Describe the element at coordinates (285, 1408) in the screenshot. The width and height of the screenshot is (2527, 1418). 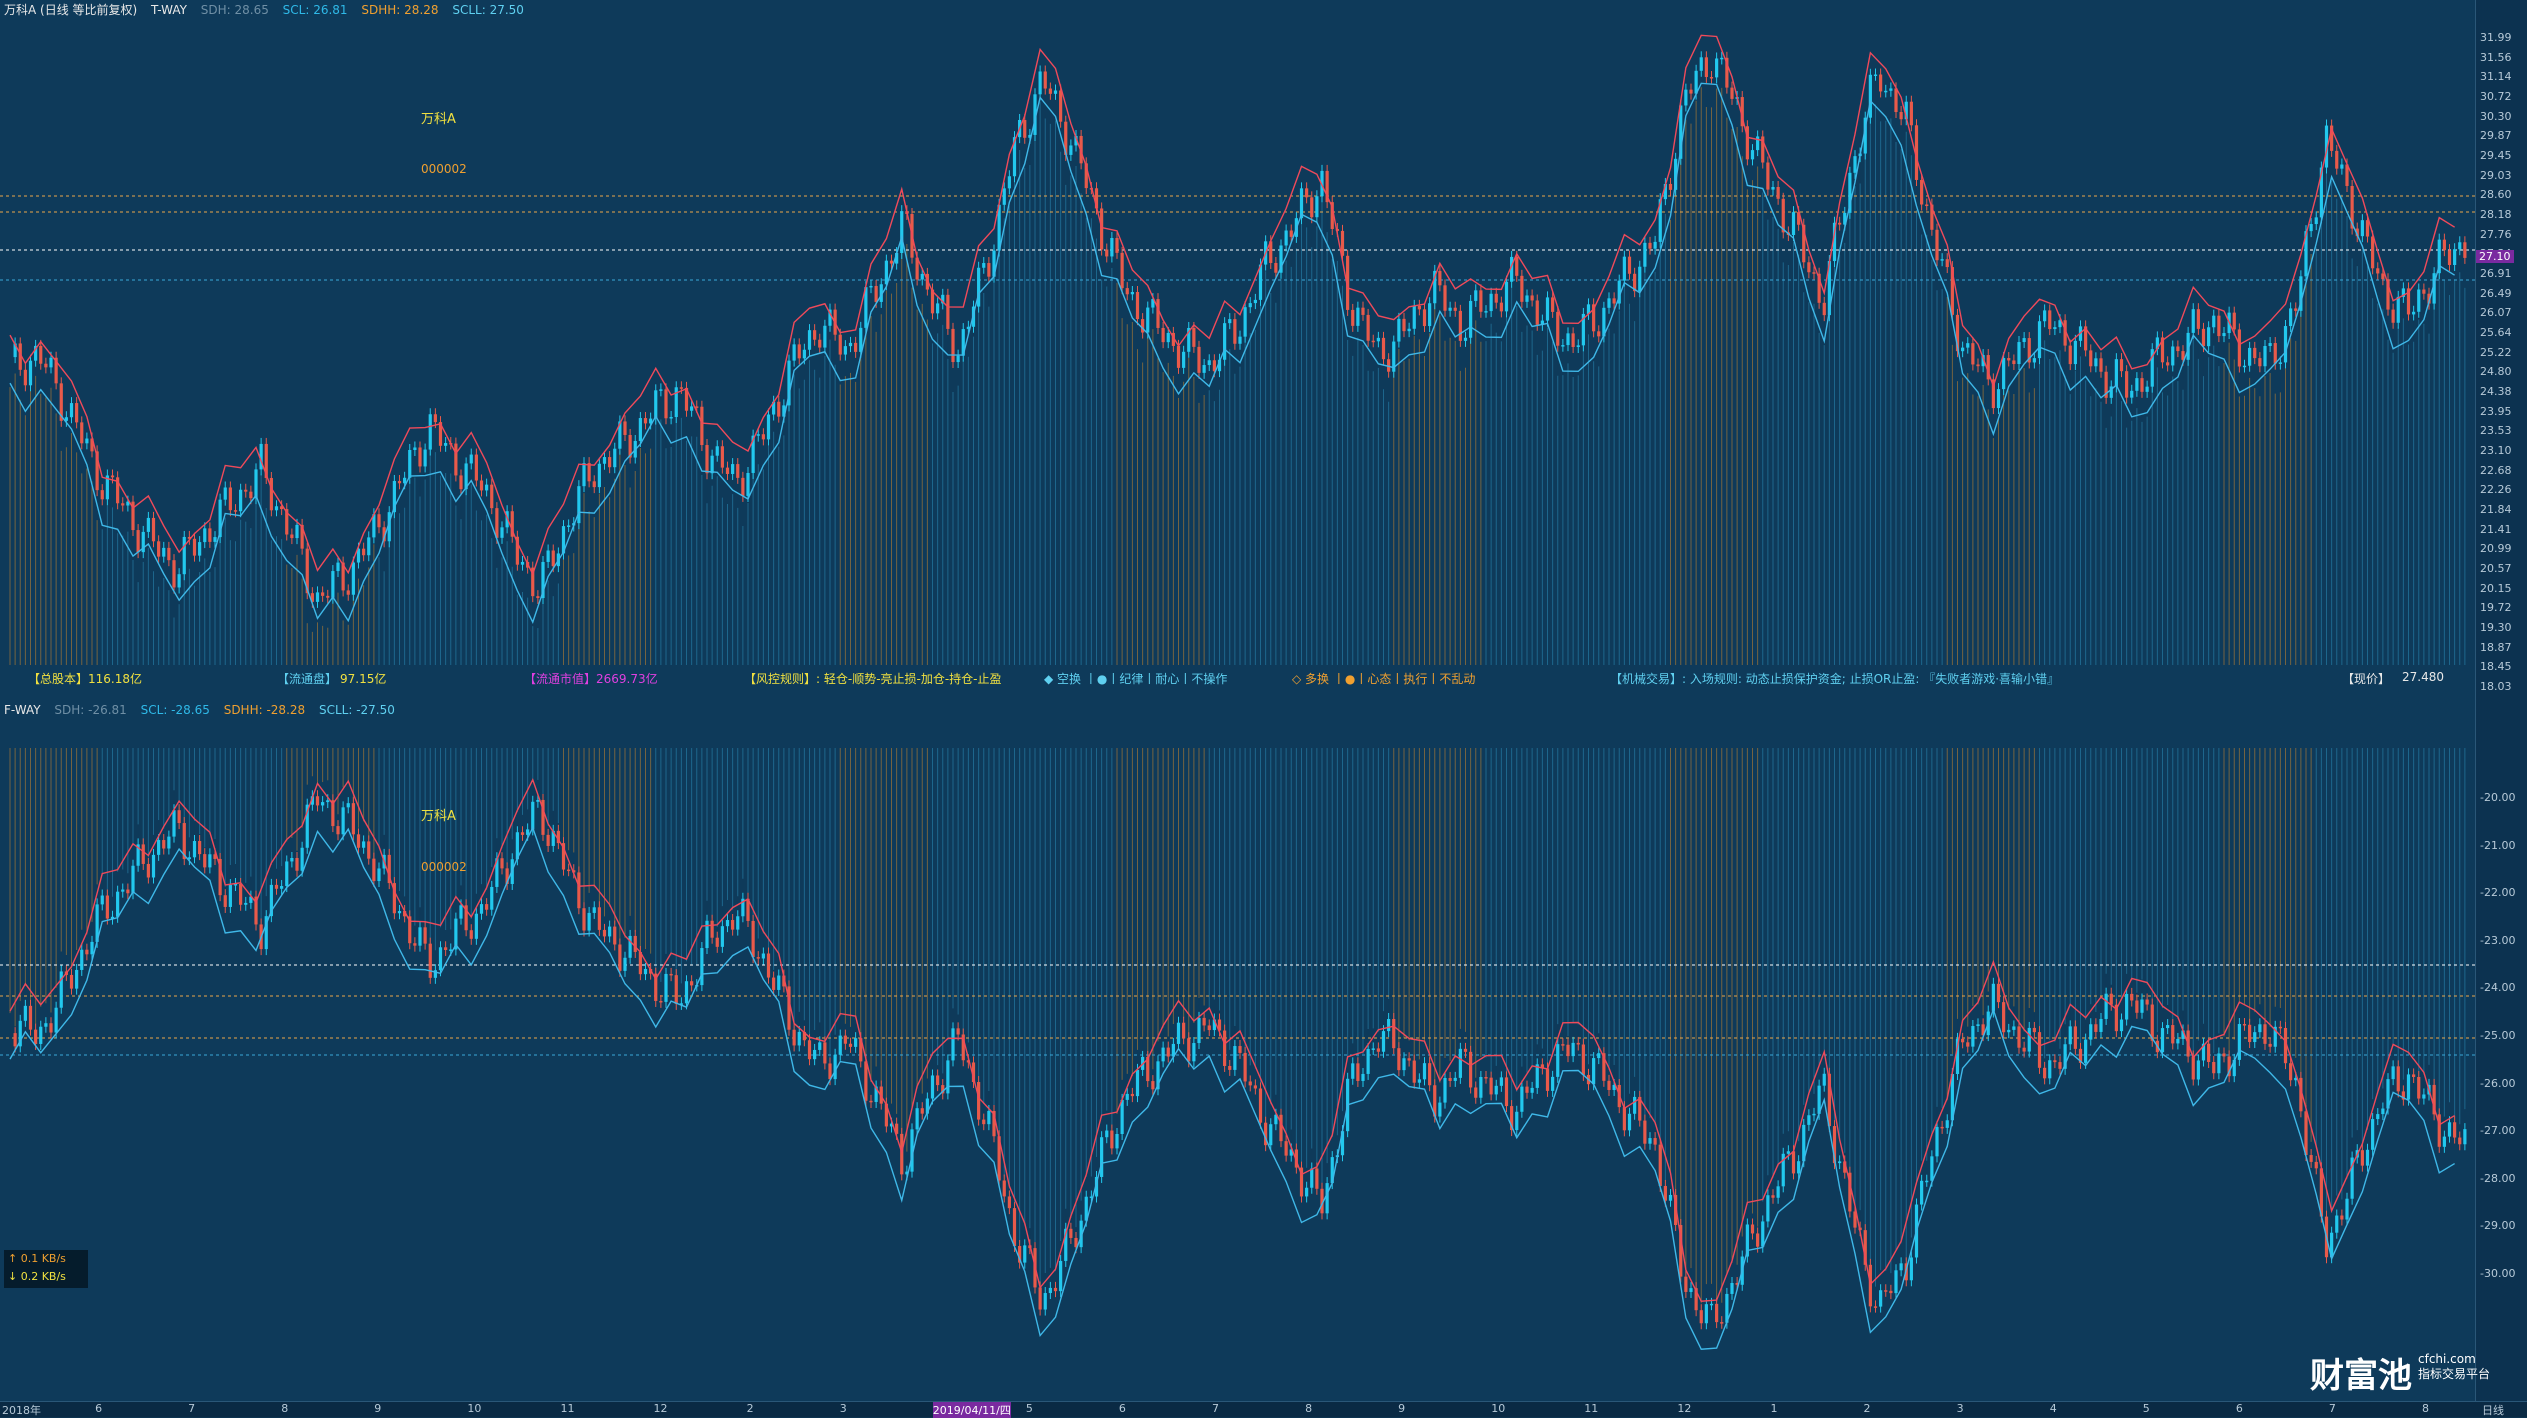
I see `time-tick: 8` at that location.